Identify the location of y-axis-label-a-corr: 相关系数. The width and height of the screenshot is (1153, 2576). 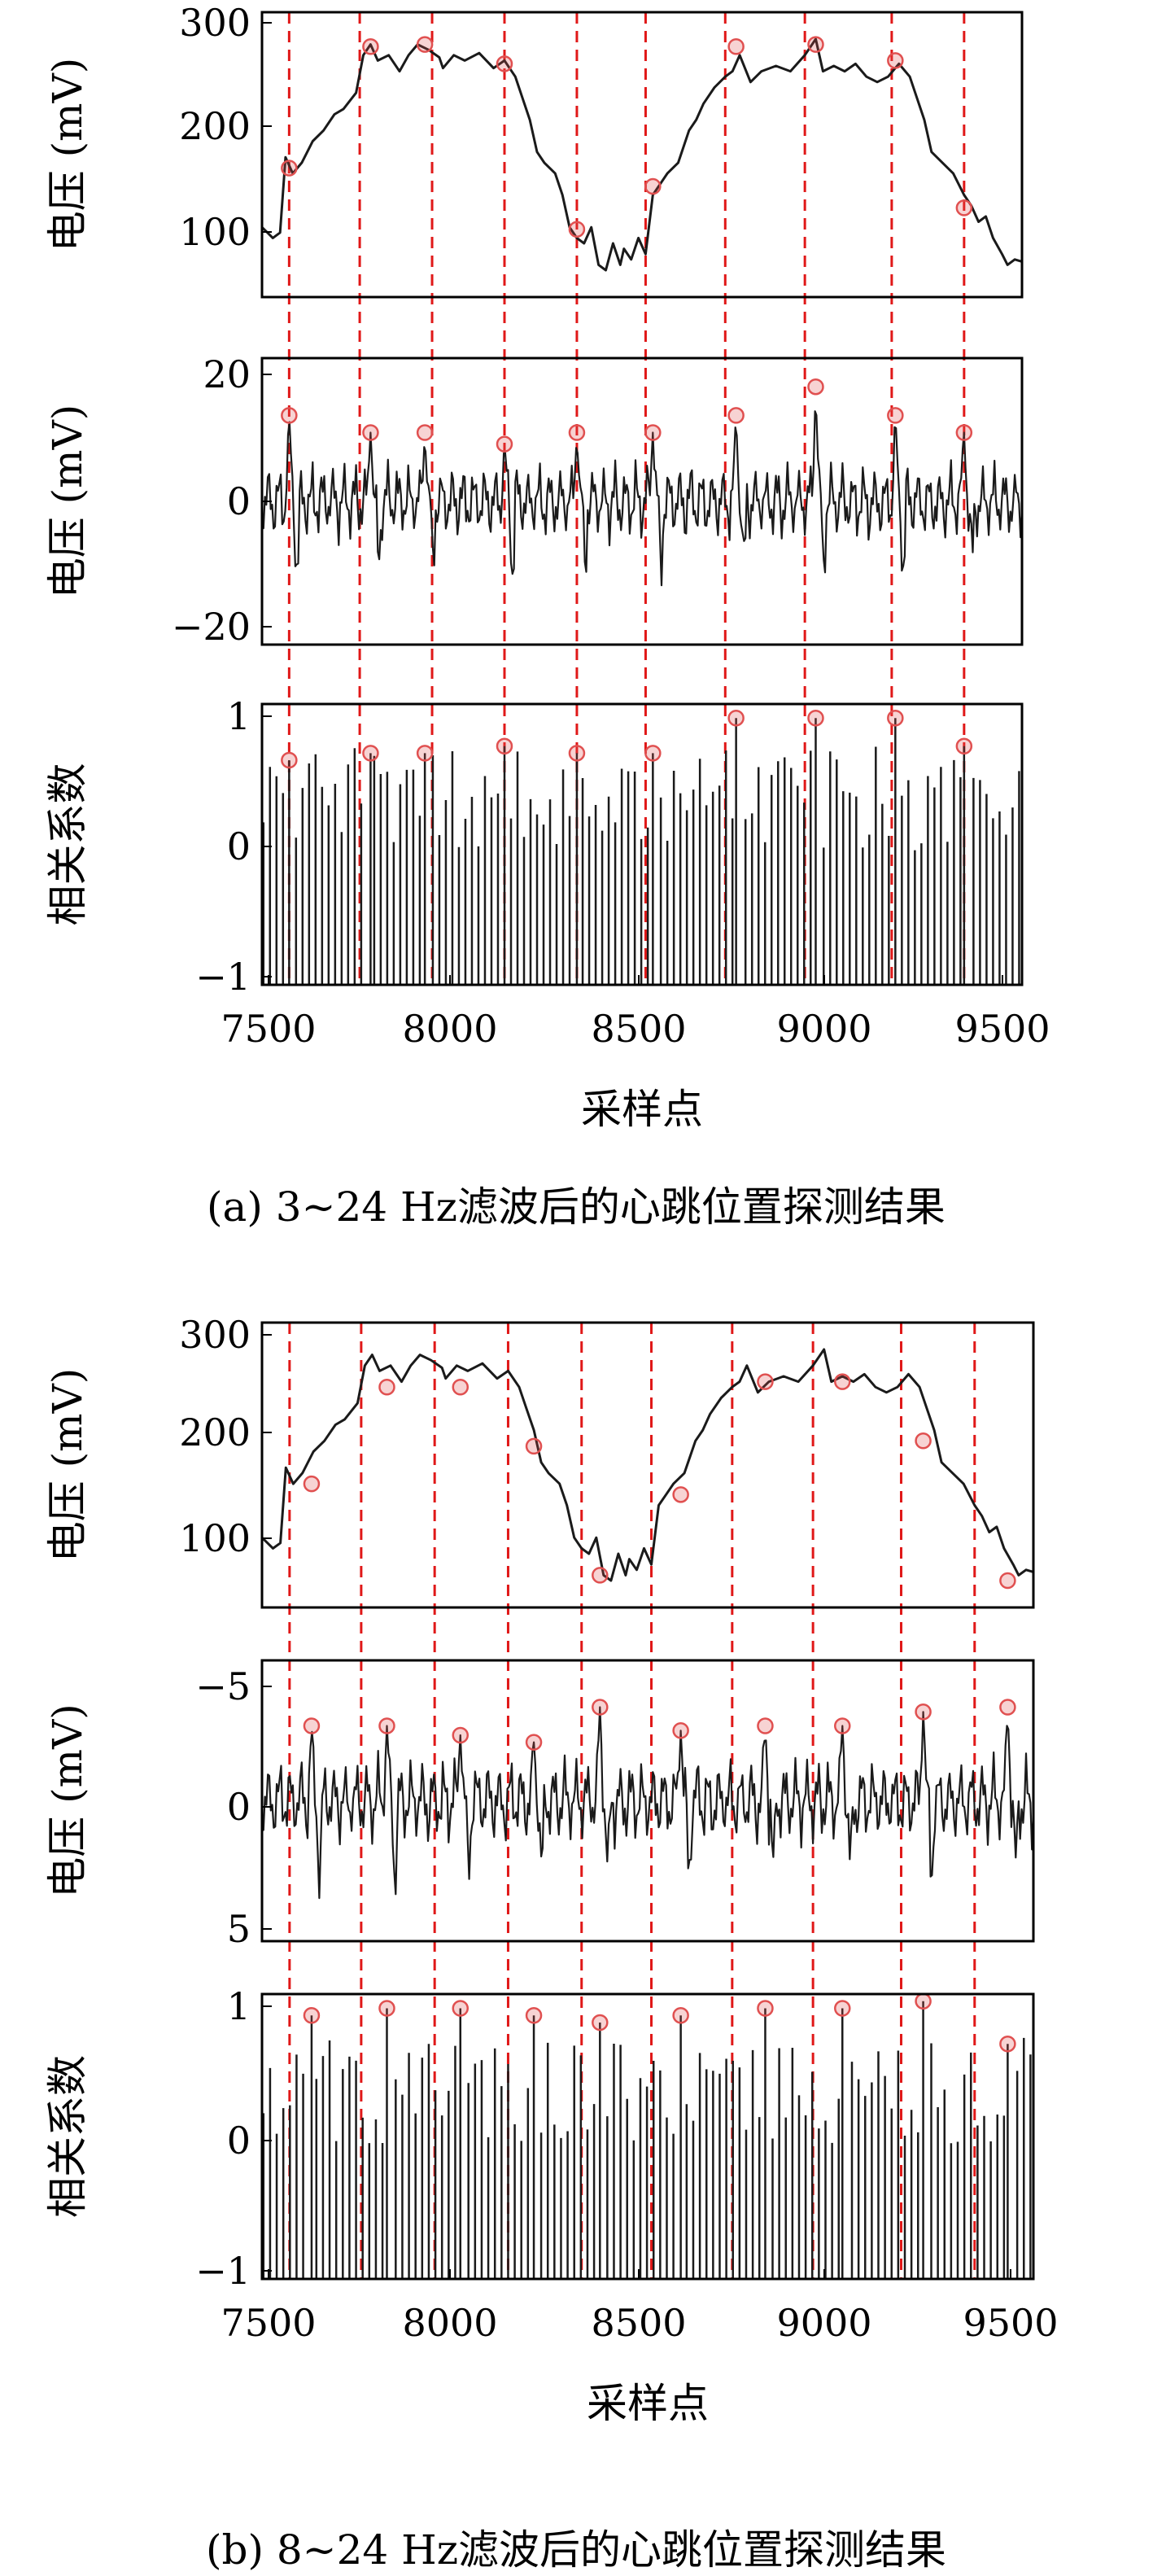
(67, 844).